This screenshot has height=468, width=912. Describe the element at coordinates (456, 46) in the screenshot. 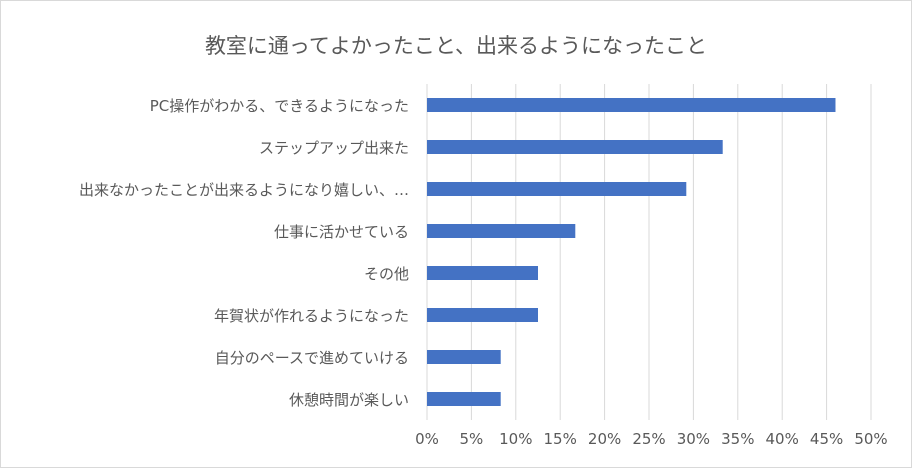

I see `chart-title: 教室に通ってよかったこと、出来るようになったこと` at that location.